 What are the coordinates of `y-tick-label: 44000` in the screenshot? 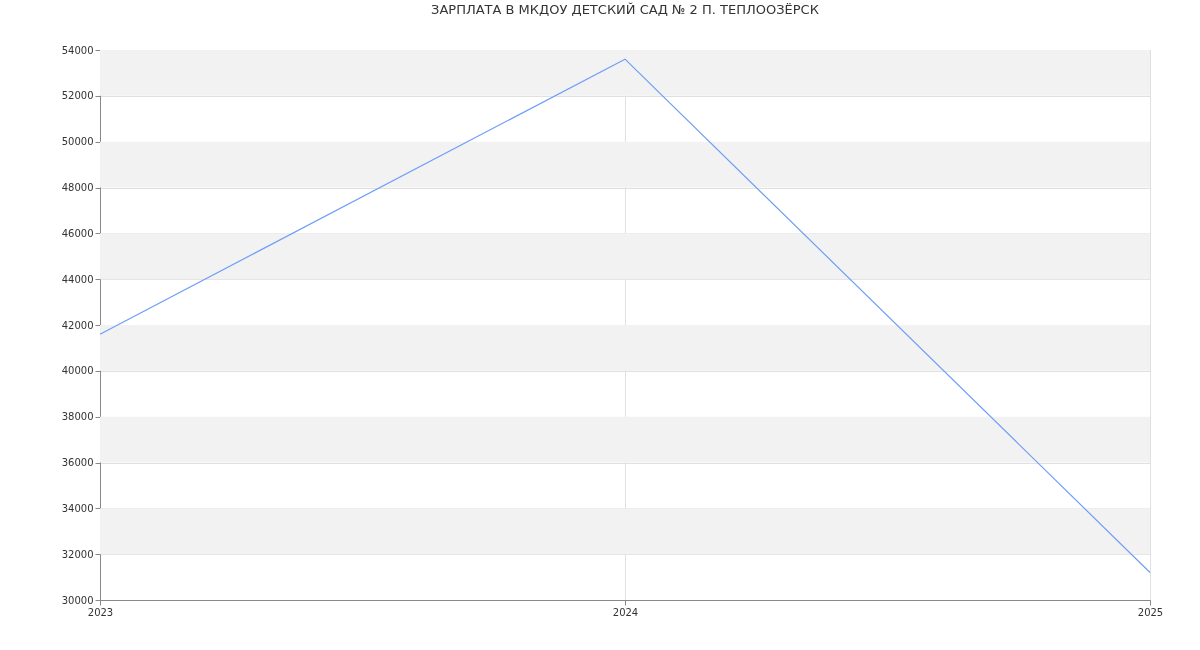 It's located at (77, 279).